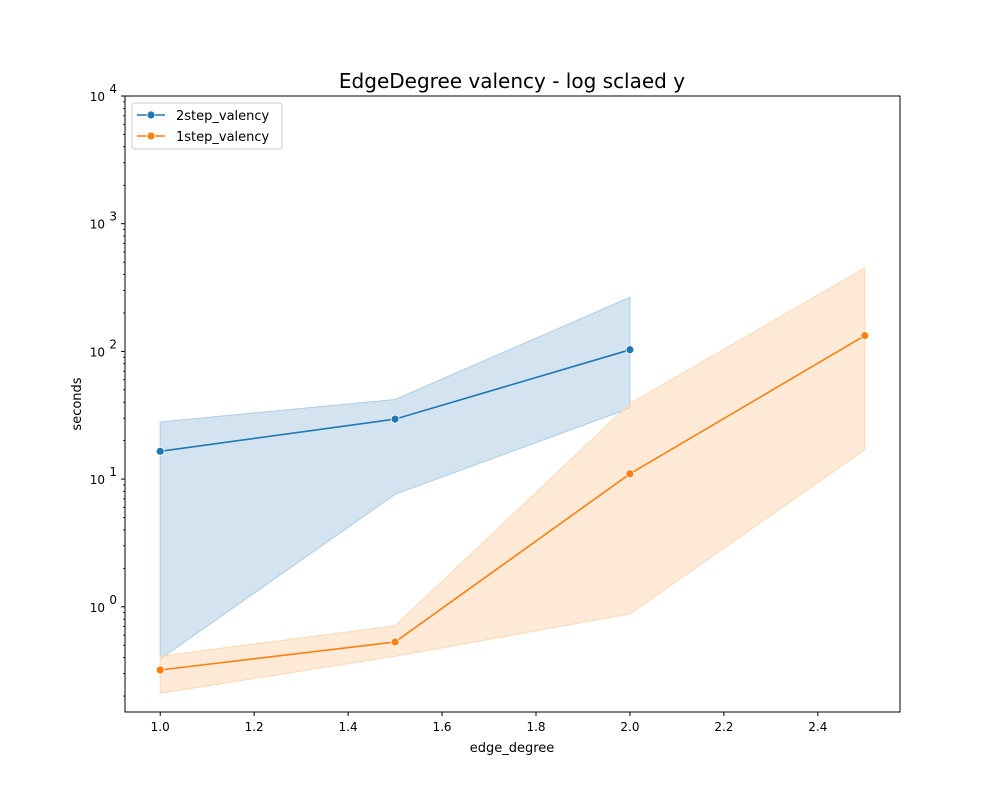 This screenshot has width=1000, height=800. Describe the element at coordinates (223, 137) in the screenshot. I see `legend-label-1step-valency: 1step_valency` at that location.